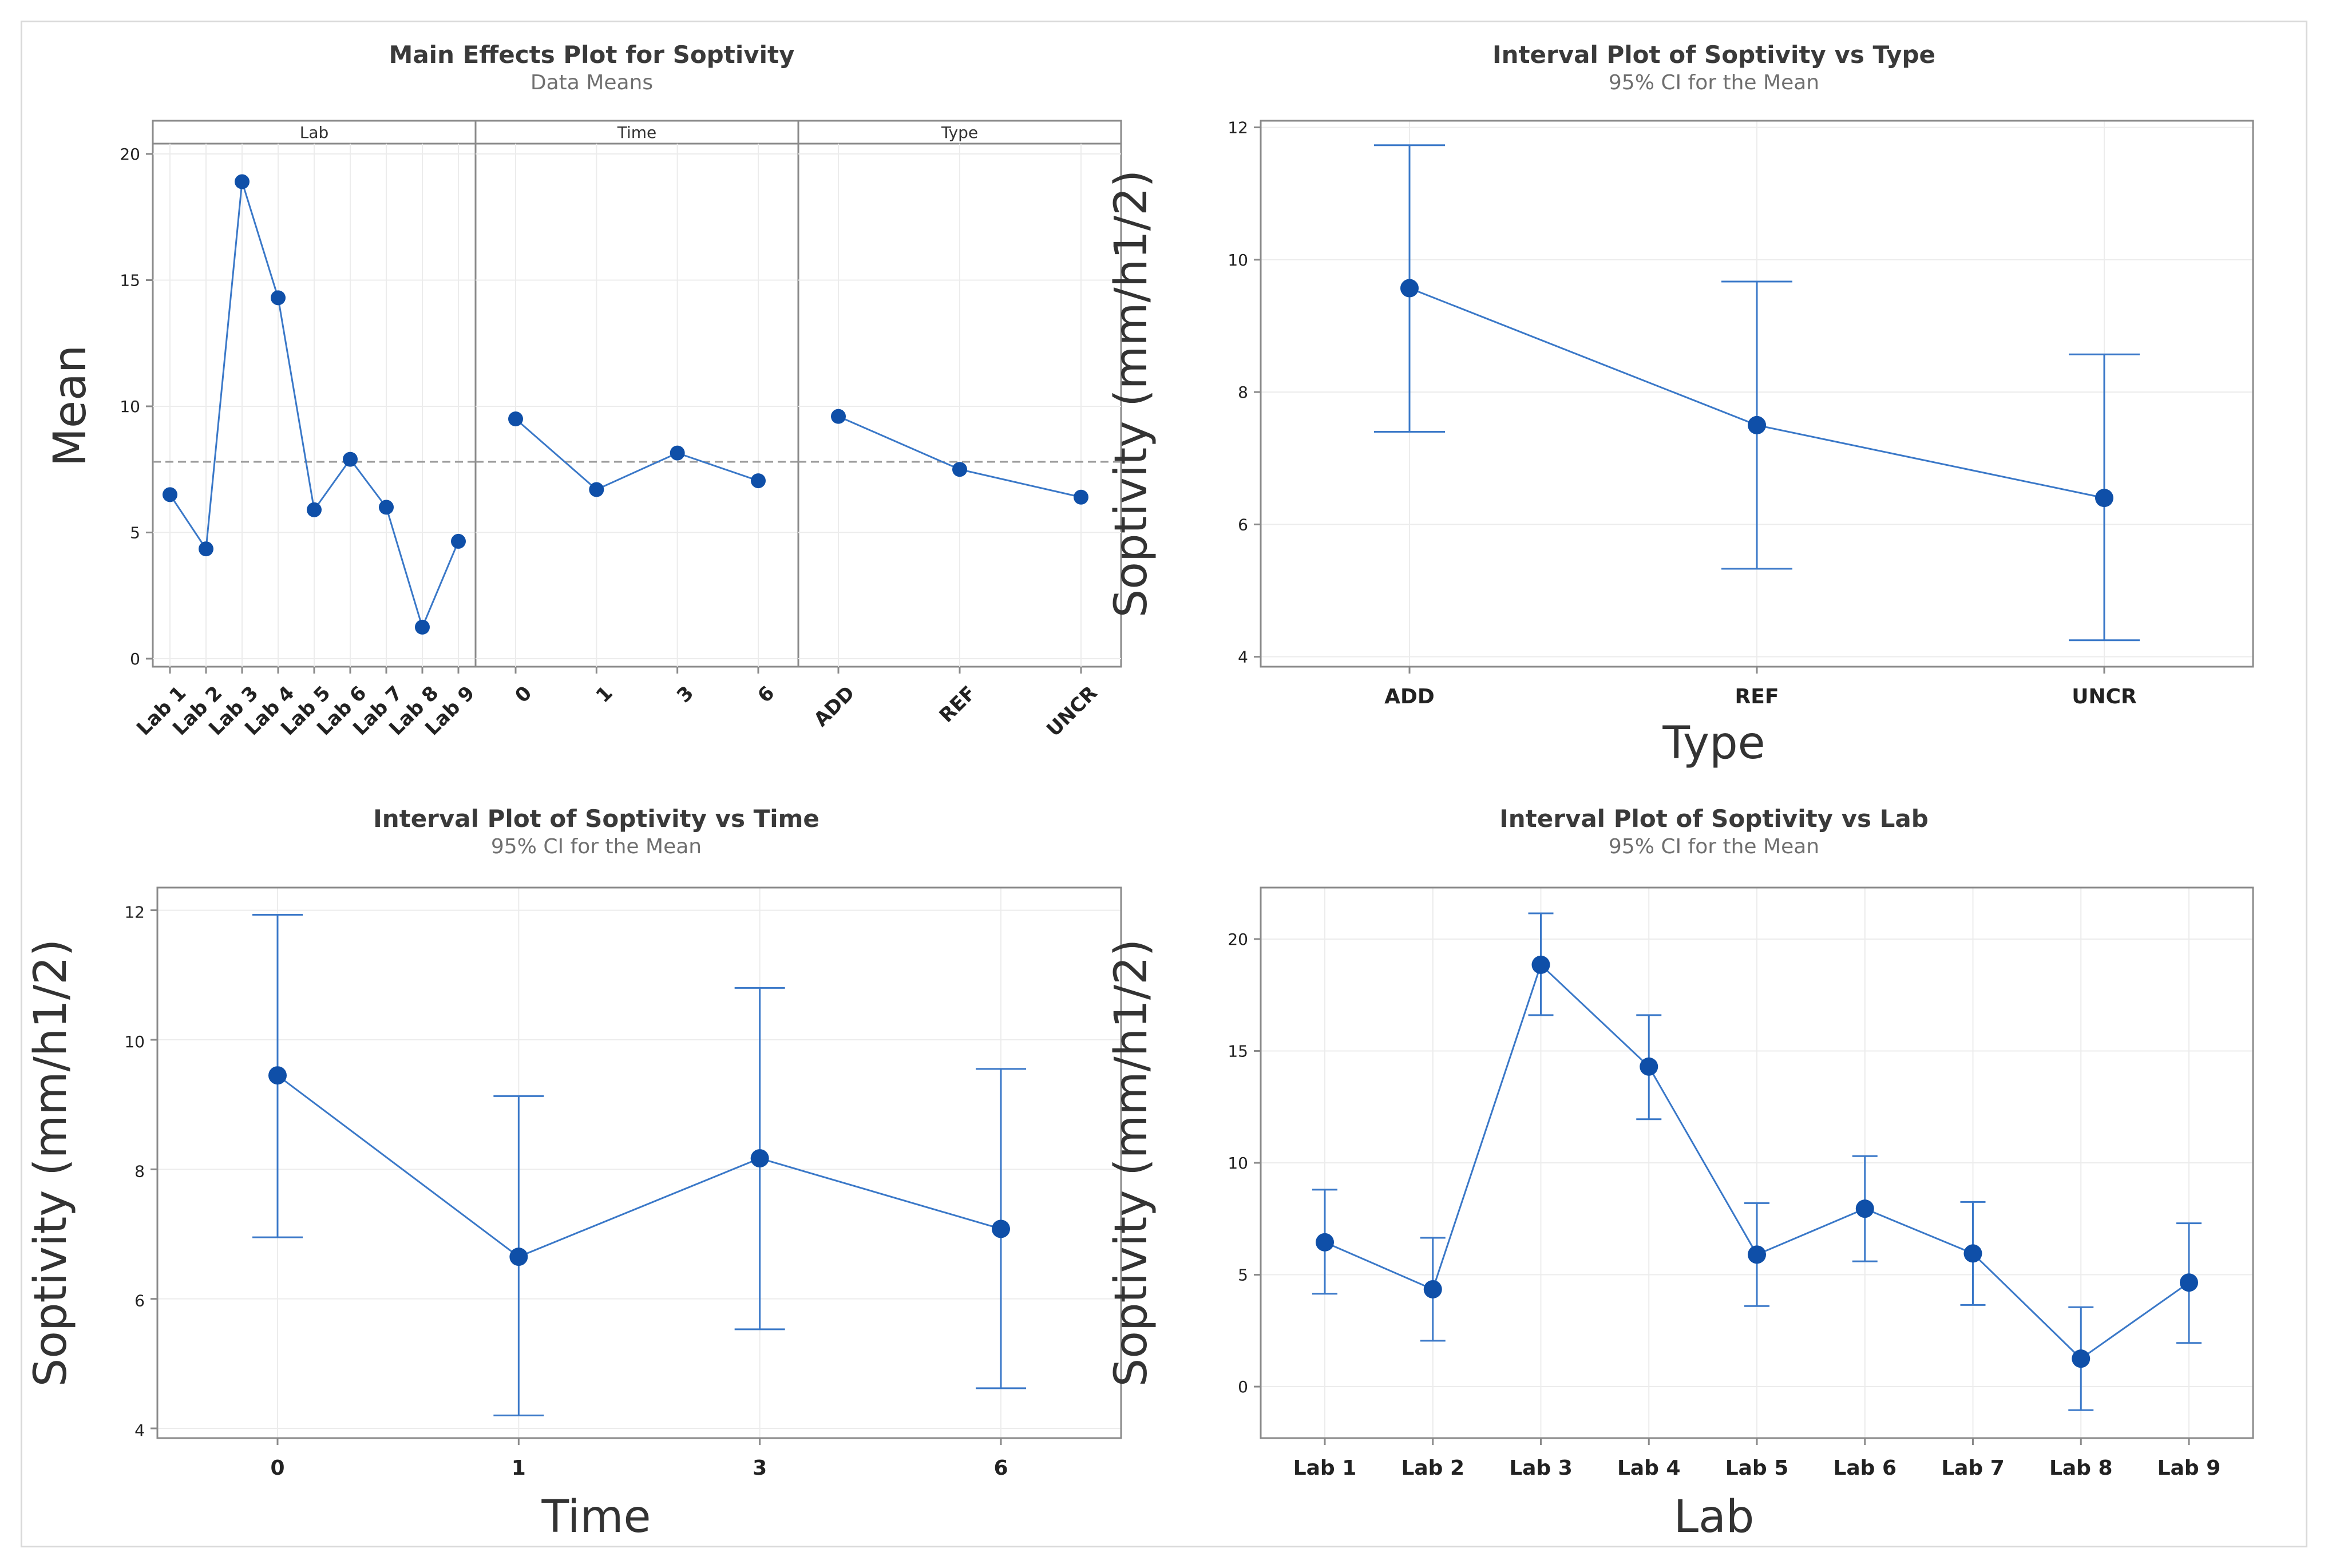  What do you see at coordinates (1541, 1468) in the screenshot?
I see `lab-x-tick-label: Lab 3` at bounding box center [1541, 1468].